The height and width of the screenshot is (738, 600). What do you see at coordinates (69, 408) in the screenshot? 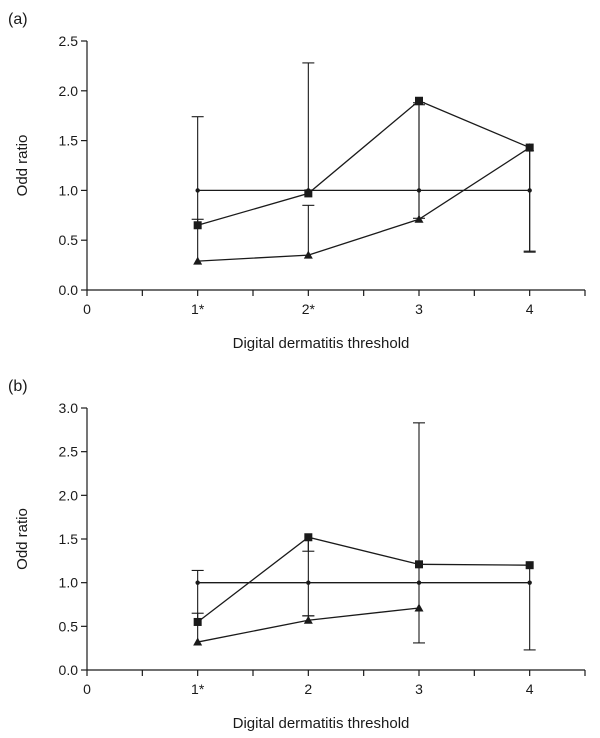
I see `y-tick-label: 3.0` at bounding box center [69, 408].